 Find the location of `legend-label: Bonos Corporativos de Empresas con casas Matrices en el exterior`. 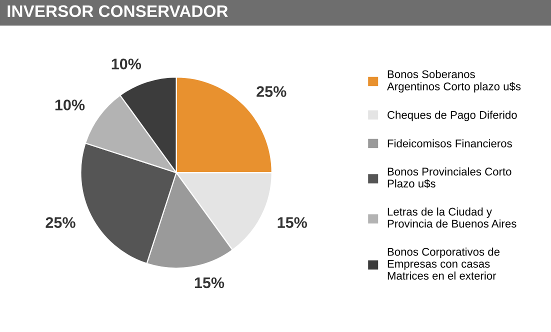

legend-label: Bonos Corporativos de Empresas con casas Matrices en el exterior is located at coordinates (444, 264).